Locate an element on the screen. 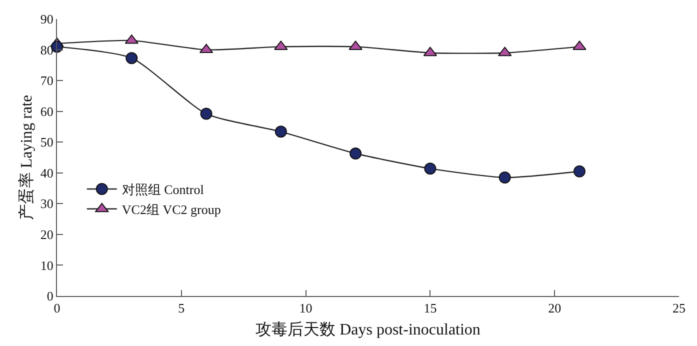 Image resolution: width=697 pixels, height=346 pixels. x-axis-title: 攻毒后天数 Days post-inoculation is located at coordinates (368, 329).